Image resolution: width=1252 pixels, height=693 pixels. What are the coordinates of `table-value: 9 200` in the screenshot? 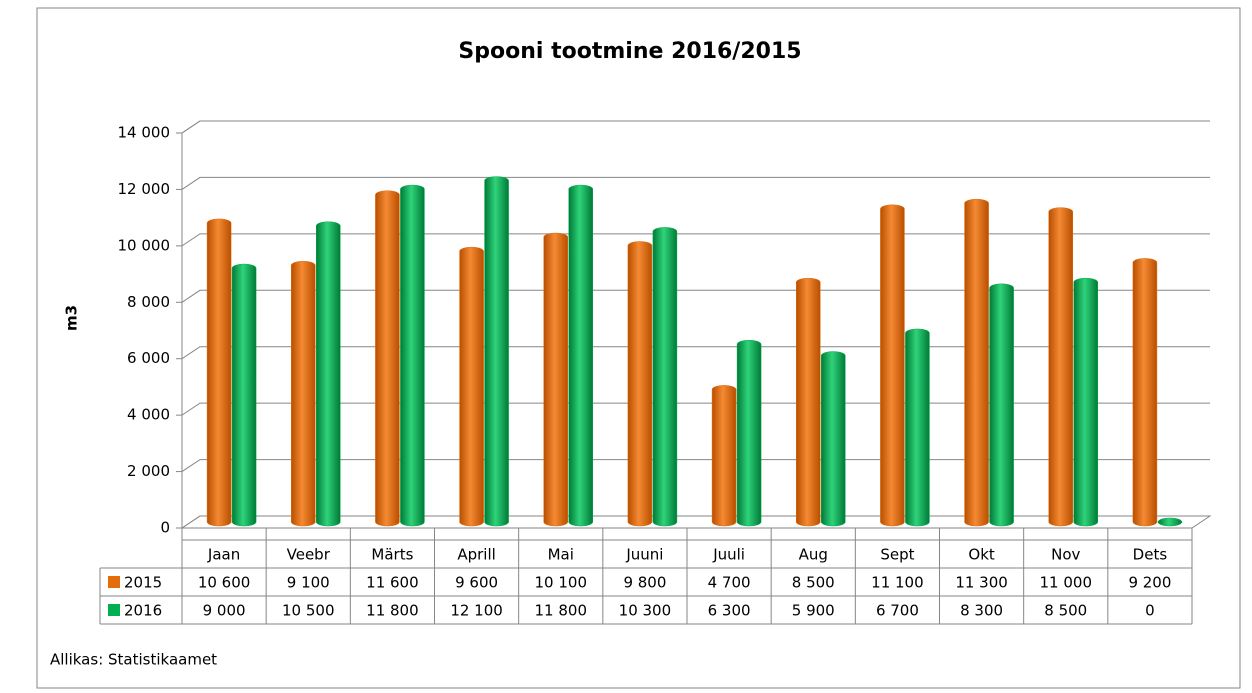 It's located at (1149, 583).